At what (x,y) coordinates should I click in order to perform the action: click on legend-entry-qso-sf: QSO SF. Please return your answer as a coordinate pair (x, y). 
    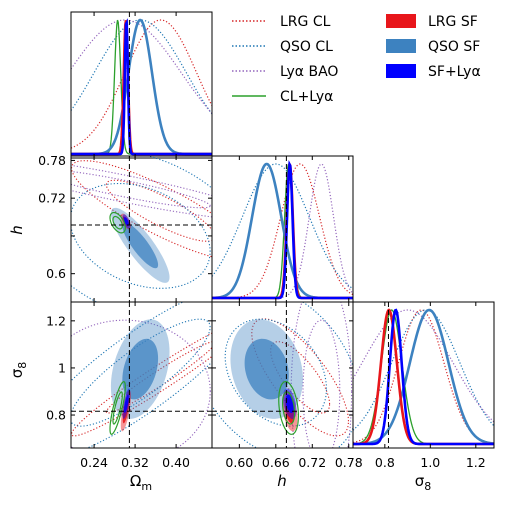
    Looking at the image, I should click on (433, 47).